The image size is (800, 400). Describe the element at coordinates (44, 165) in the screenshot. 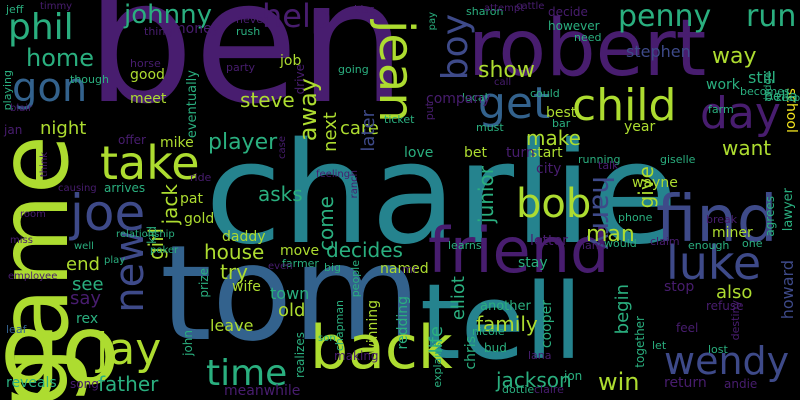

I see `cloud-word: think` at that location.